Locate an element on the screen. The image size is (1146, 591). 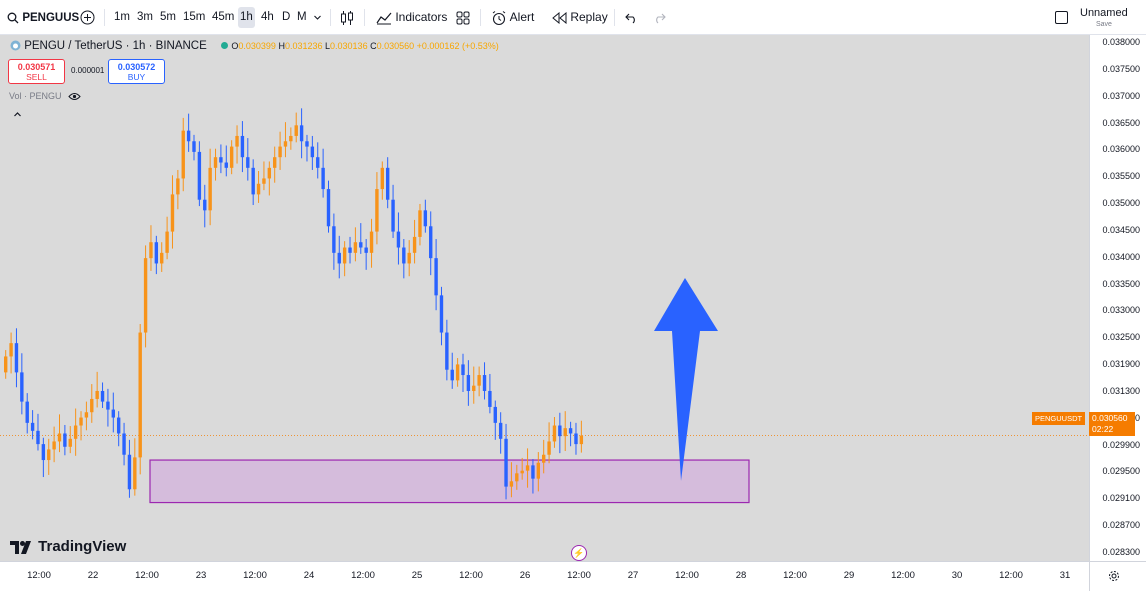
replay-label: Replay is located at coordinates (589, 17).